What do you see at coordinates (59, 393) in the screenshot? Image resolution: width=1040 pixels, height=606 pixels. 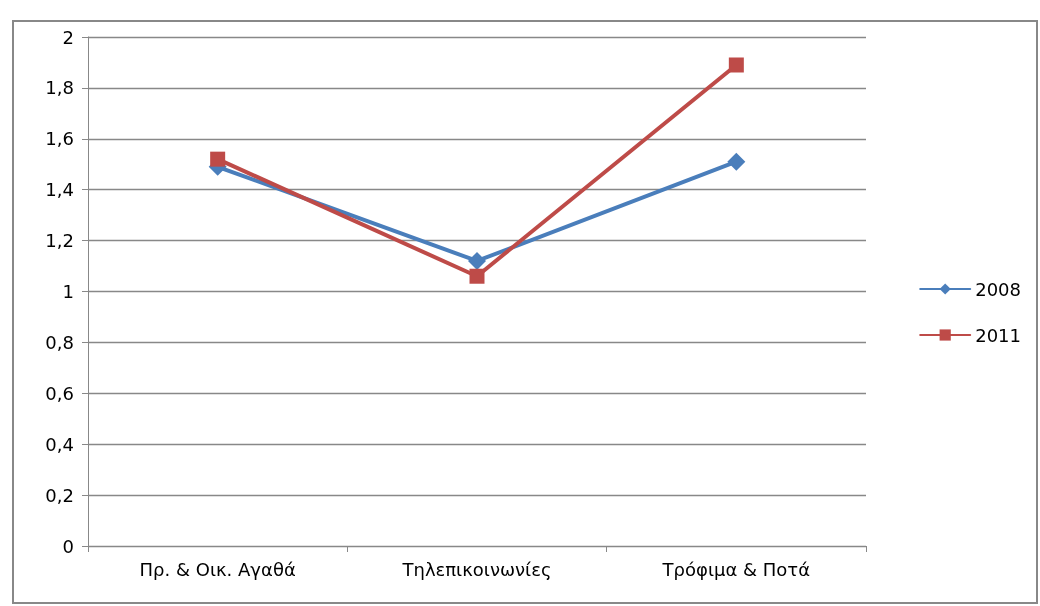 I see `y-tick-label: 0,6` at bounding box center [59, 393].